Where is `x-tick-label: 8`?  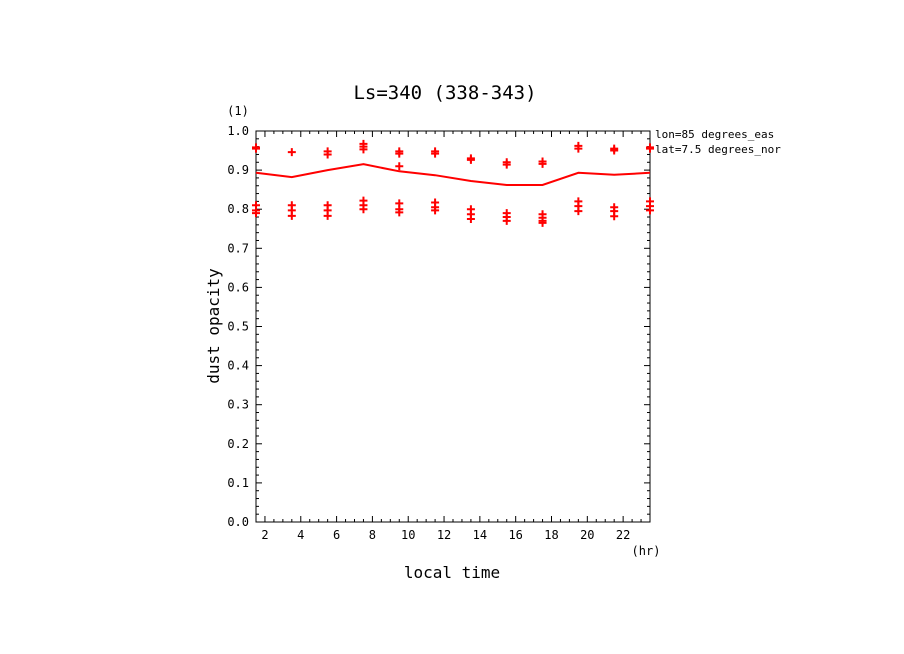 x-tick-label: 8 is located at coordinates (372, 535).